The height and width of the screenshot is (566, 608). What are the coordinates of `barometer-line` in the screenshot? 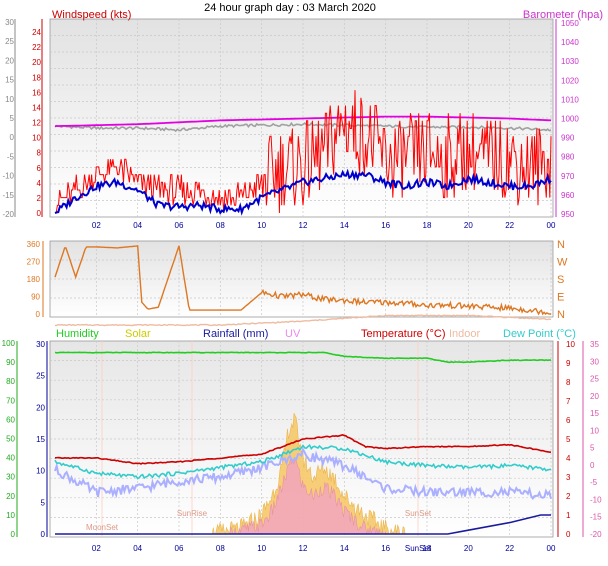 It's located at (303, 121).